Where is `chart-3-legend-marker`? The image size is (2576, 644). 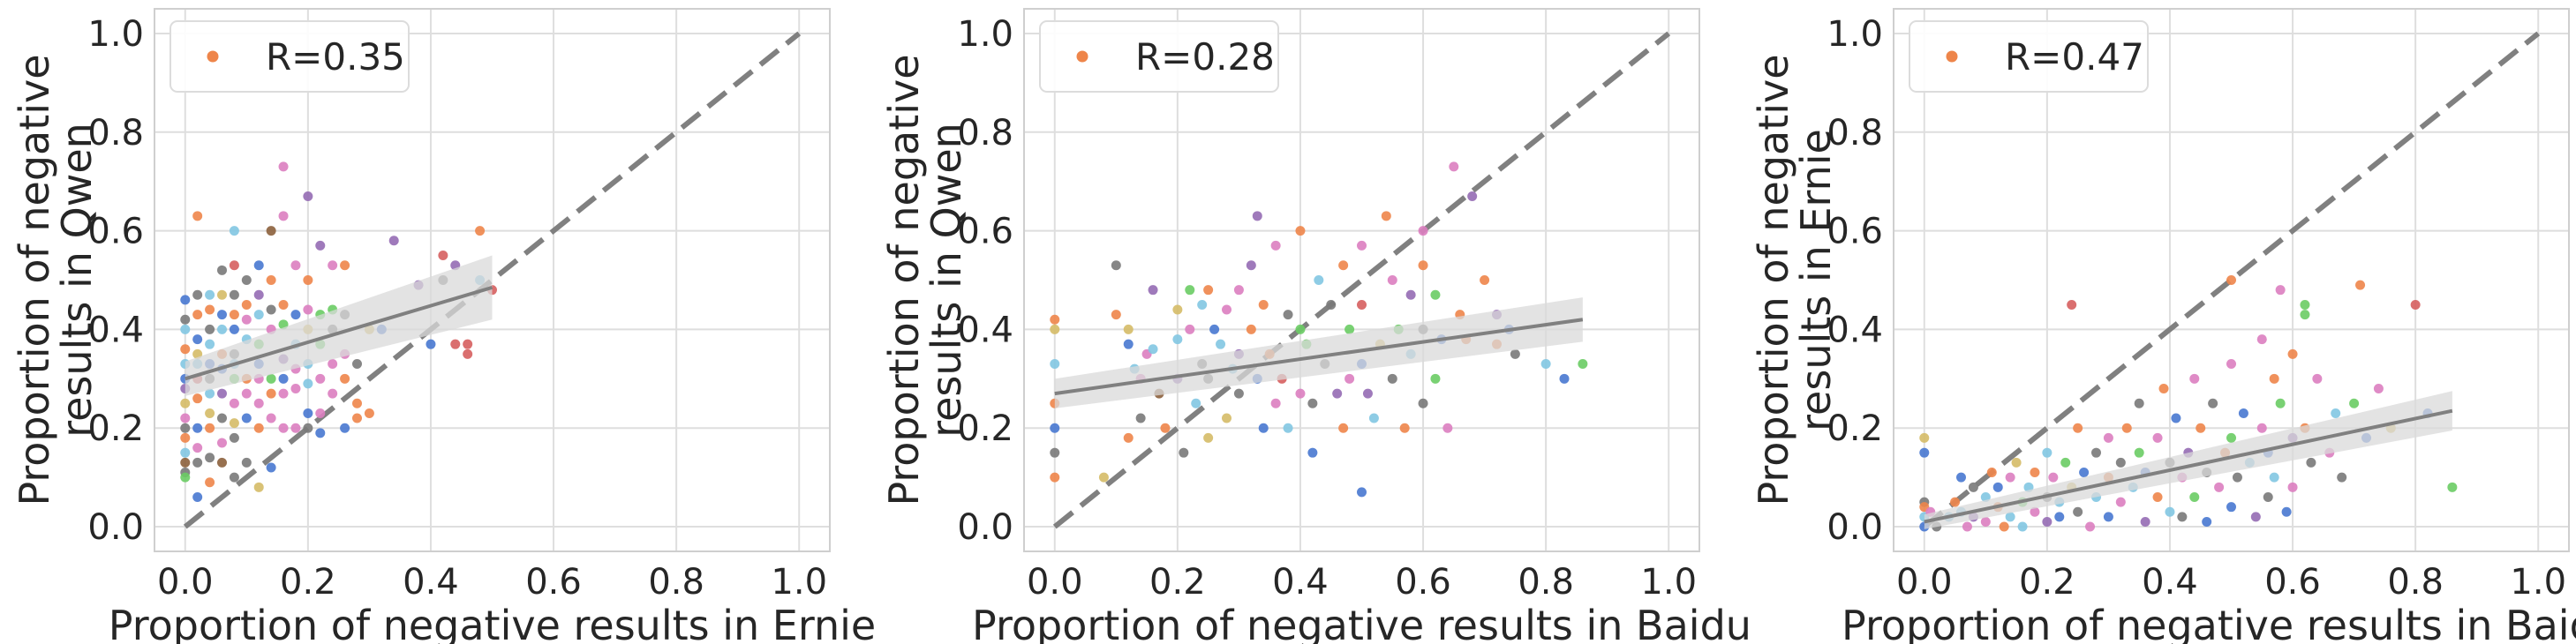 chart-3-legend-marker is located at coordinates (1952, 57).